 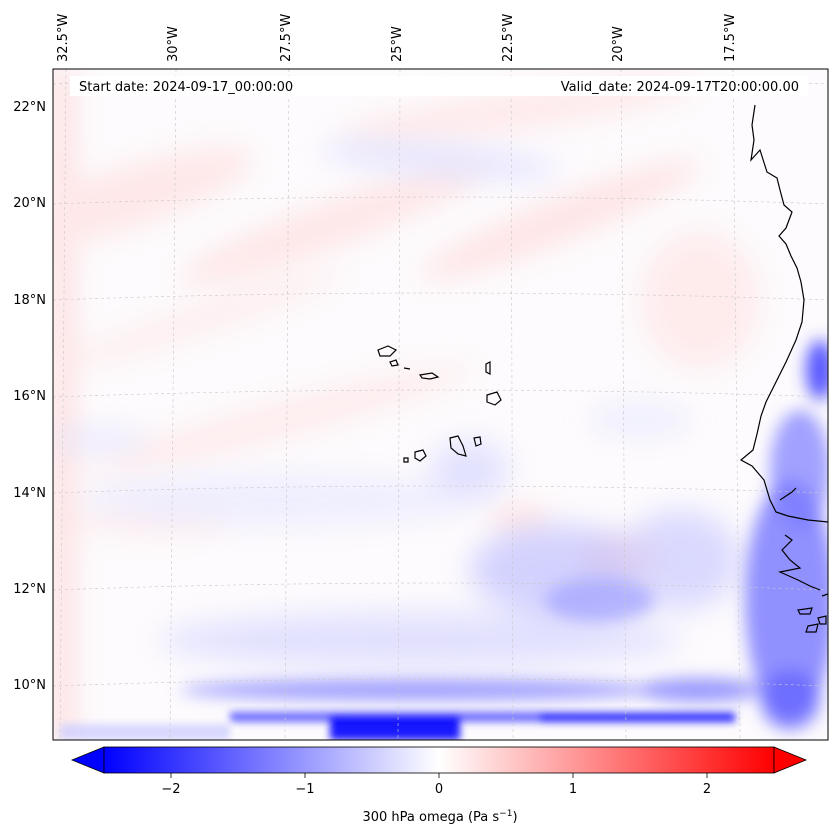 I want to click on cape-verde-sal, so click(x=488, y=368).